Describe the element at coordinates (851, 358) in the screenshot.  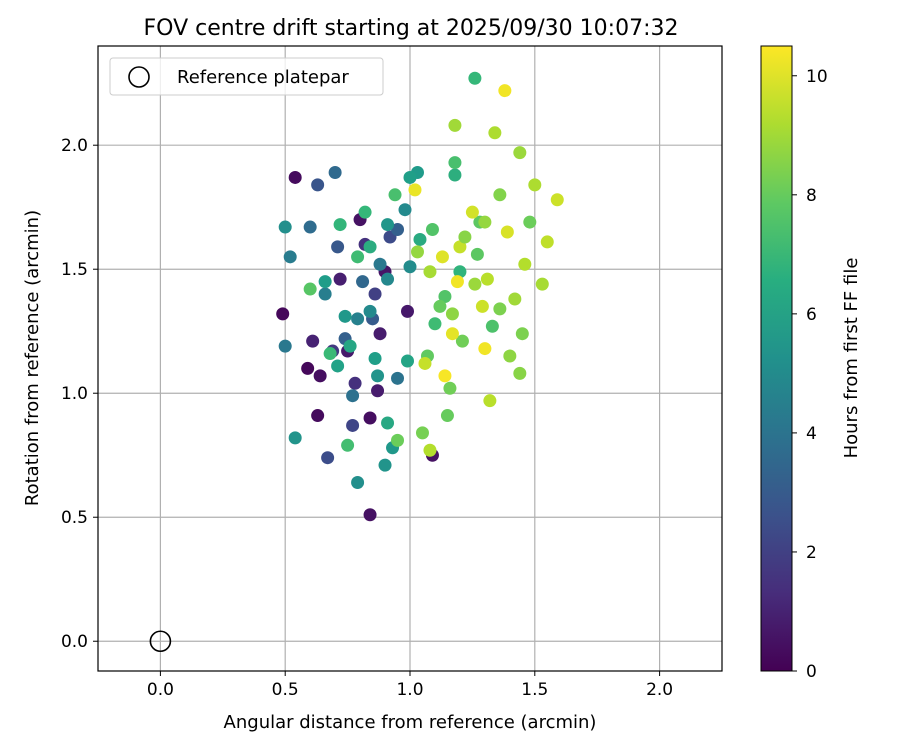
I see `colorbar-label: Hours from first FF file` at that location.